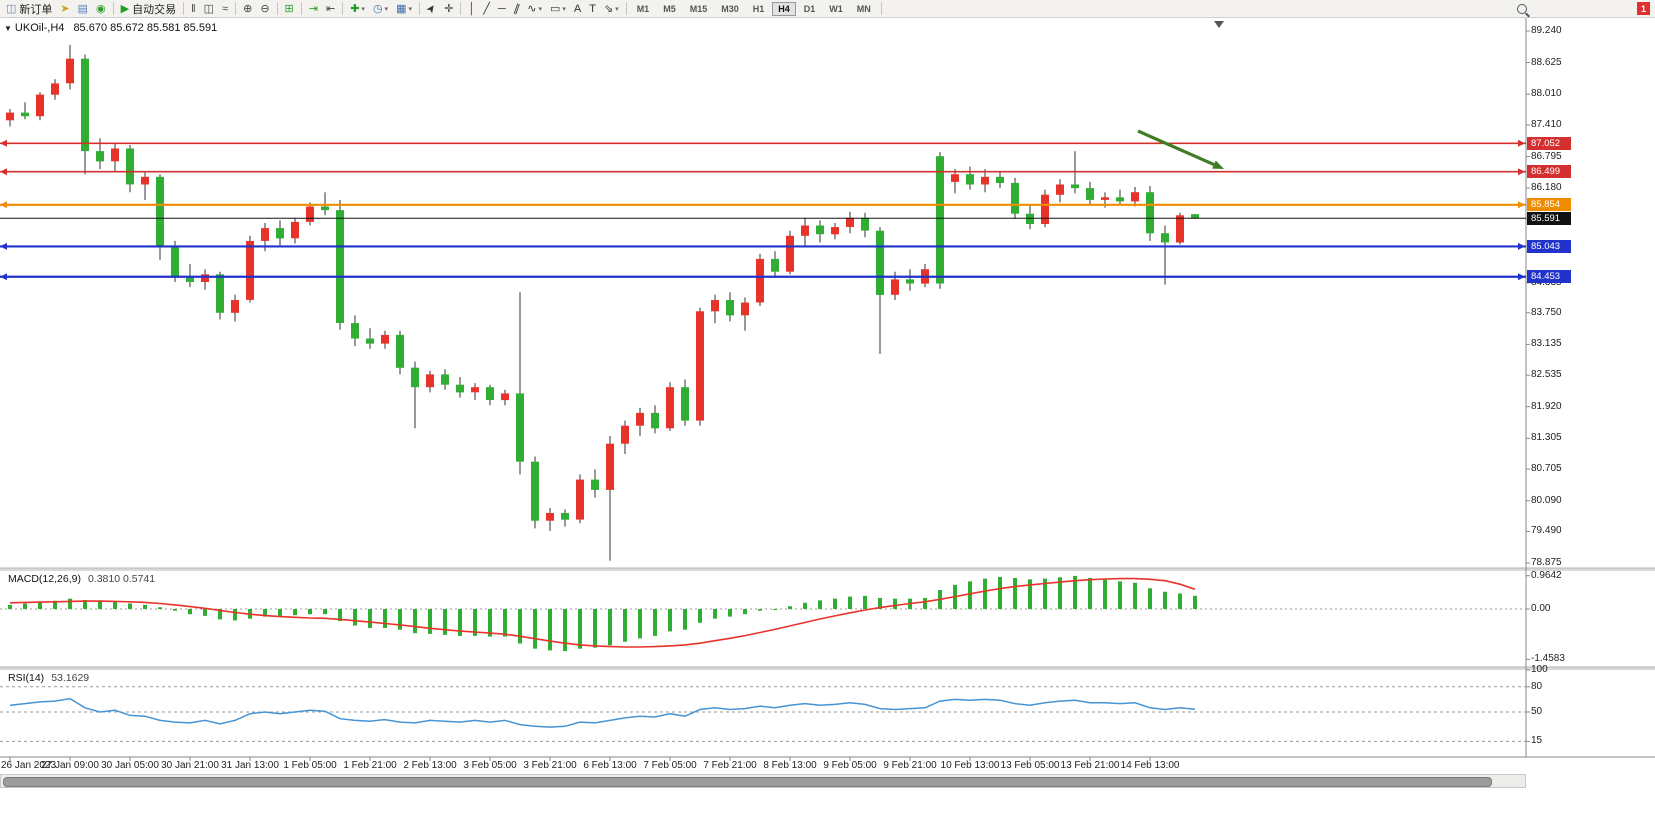 The height and width of the screenshot is (823, 1655). I want to click on symbol-dropdown-icon: ▼, so click(8, 28).